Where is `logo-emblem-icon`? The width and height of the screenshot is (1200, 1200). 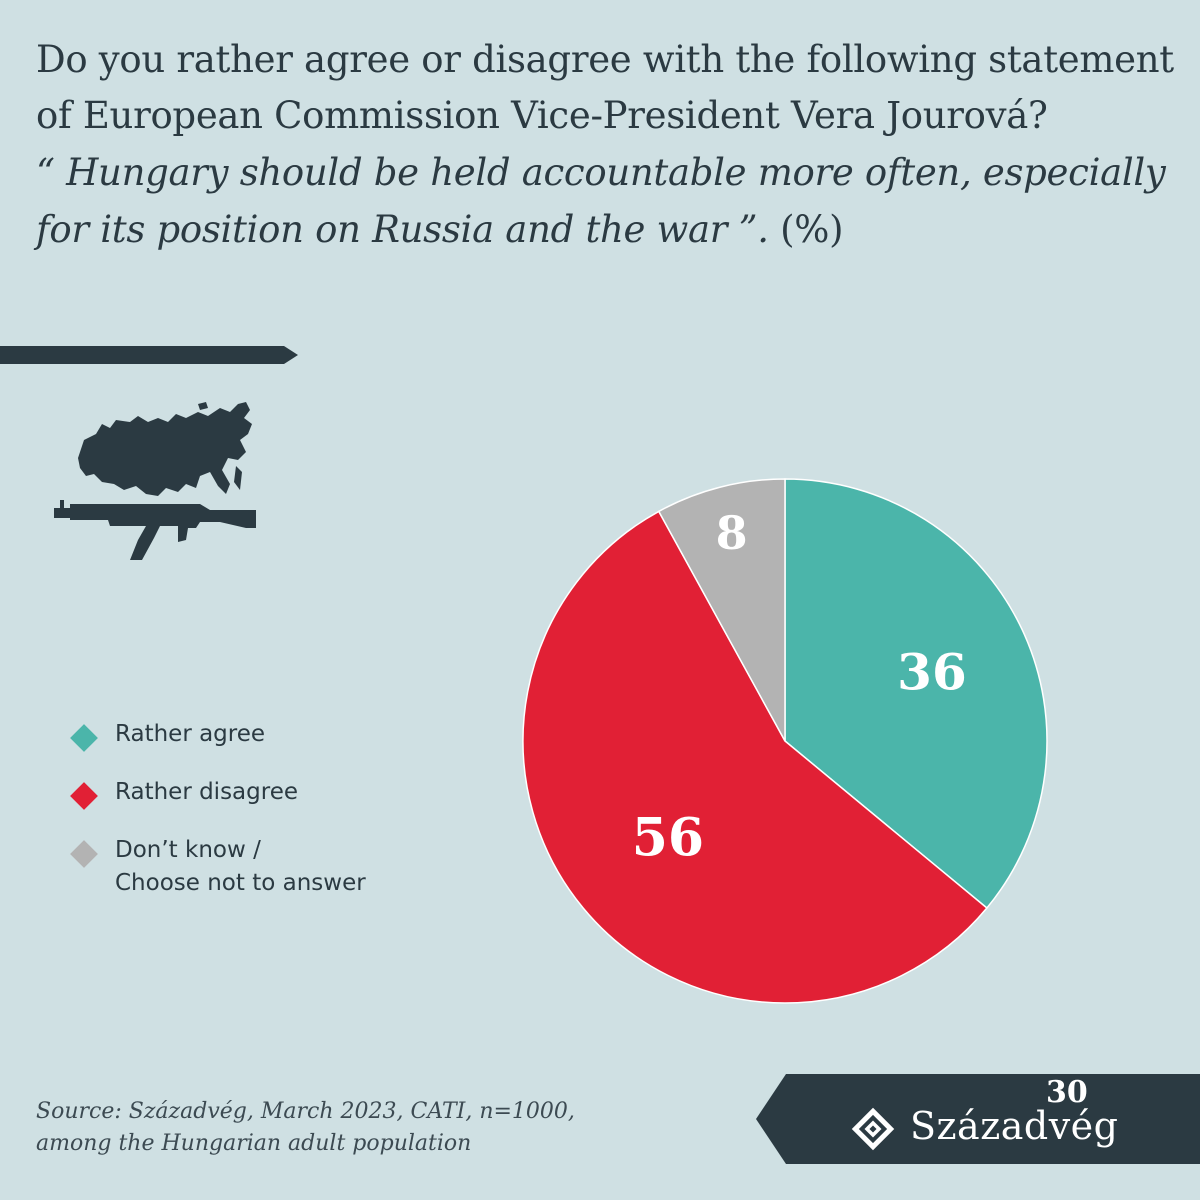
logo-emblem-icon is located at coordinates (873, 1129).